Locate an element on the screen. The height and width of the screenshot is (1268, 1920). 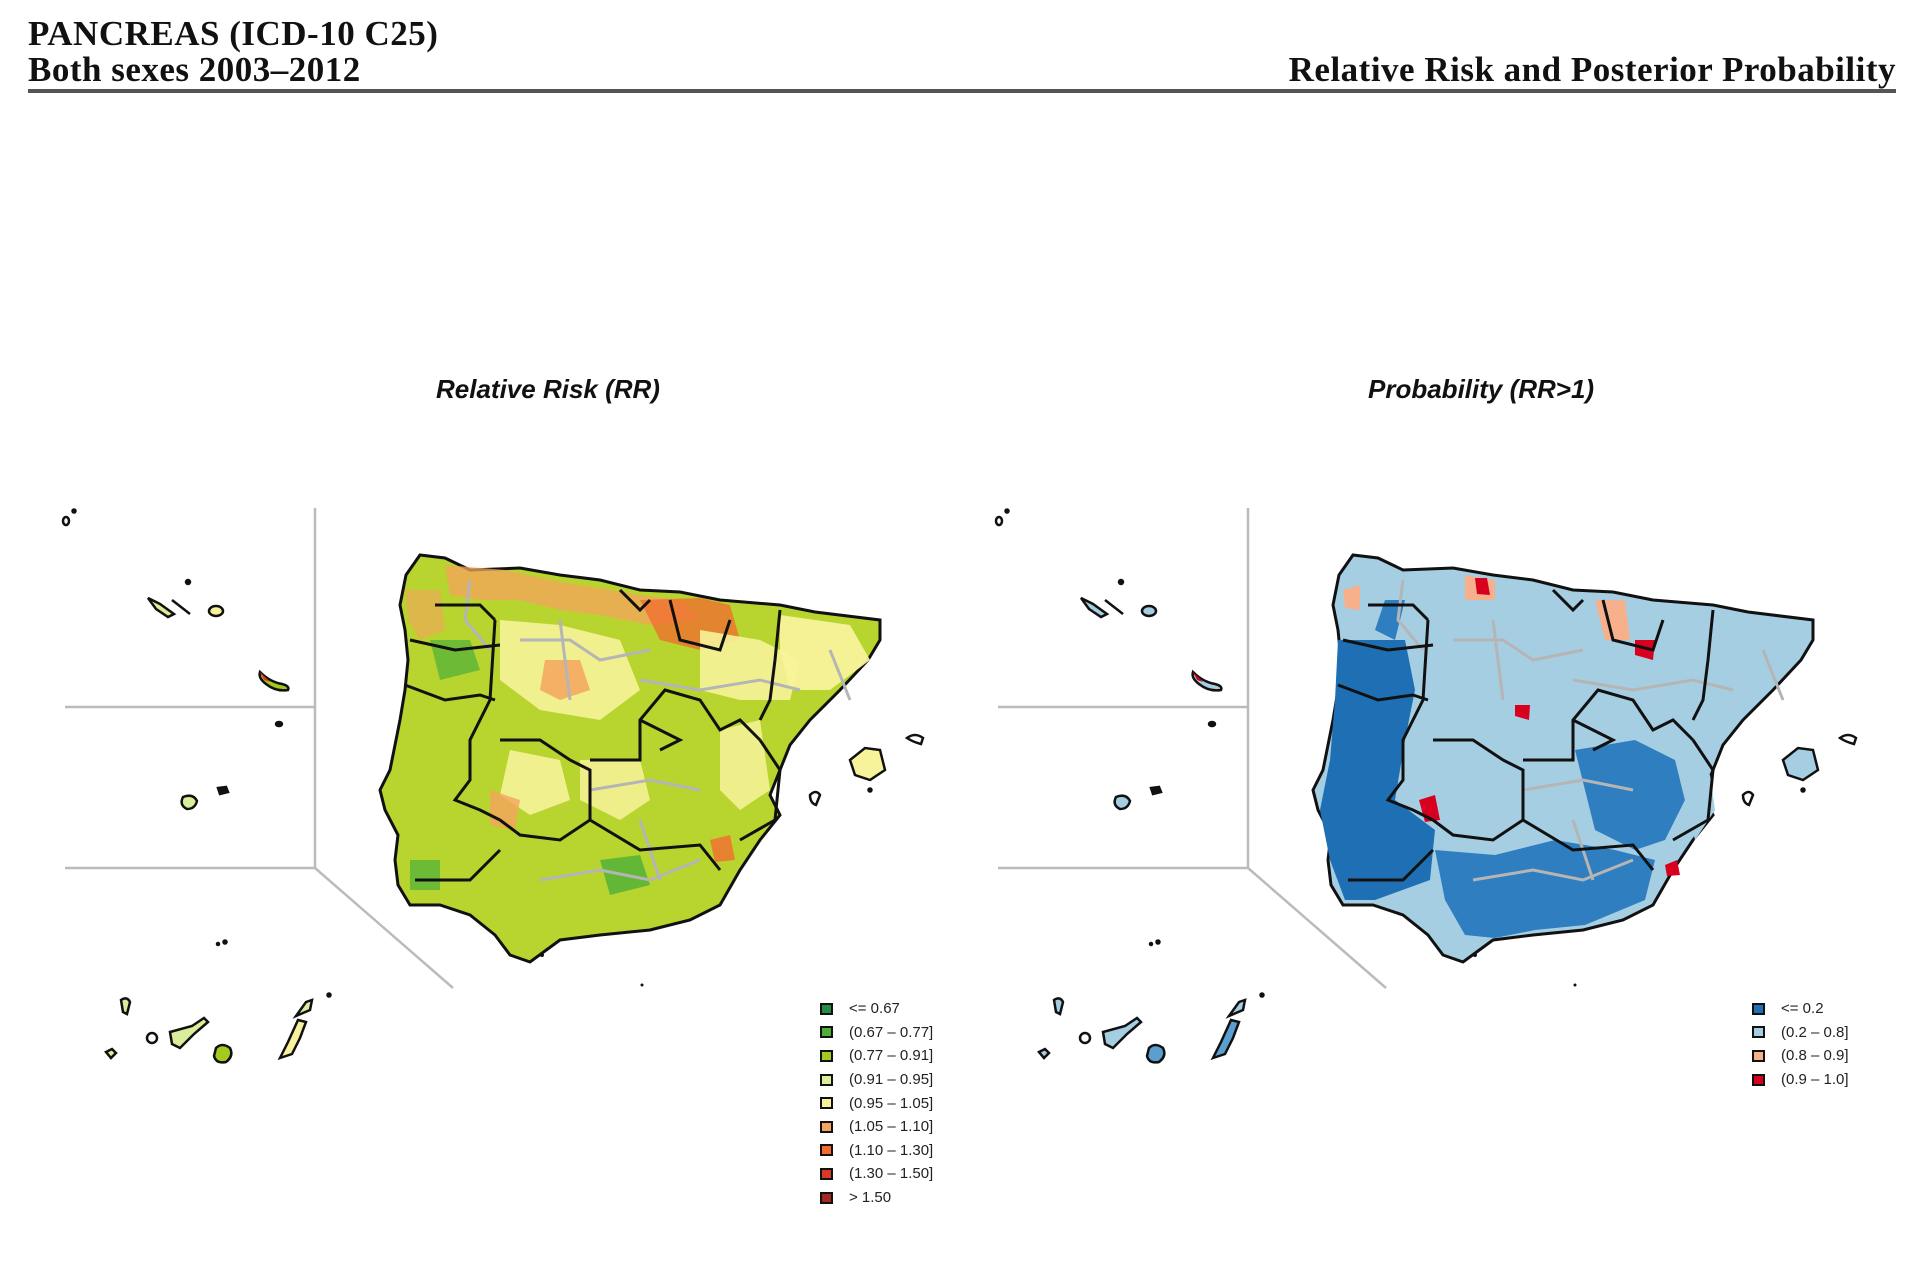
legend-label: (1.10 – 1.30] is located at coordinates (891, 1150).